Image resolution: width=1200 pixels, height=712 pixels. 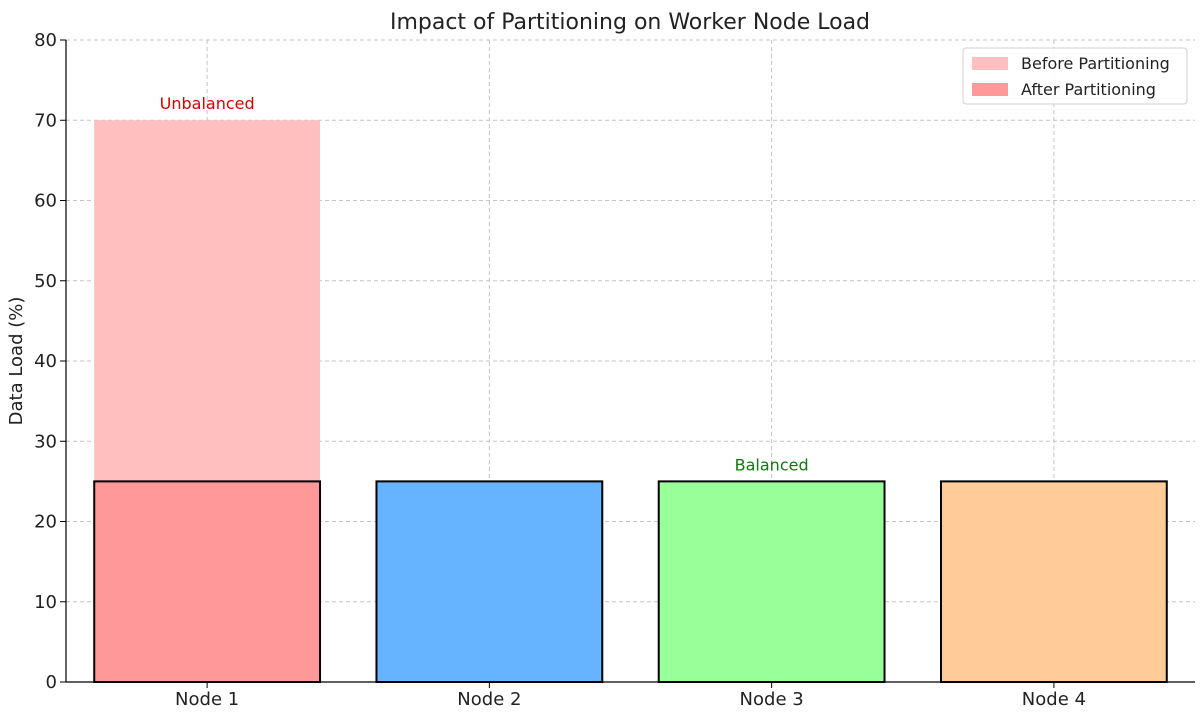 What do you see at coordinates (16, 361) in the screenshot?
I see `y-axis-label: Data Load (%)` at bounding box center [16, 361].